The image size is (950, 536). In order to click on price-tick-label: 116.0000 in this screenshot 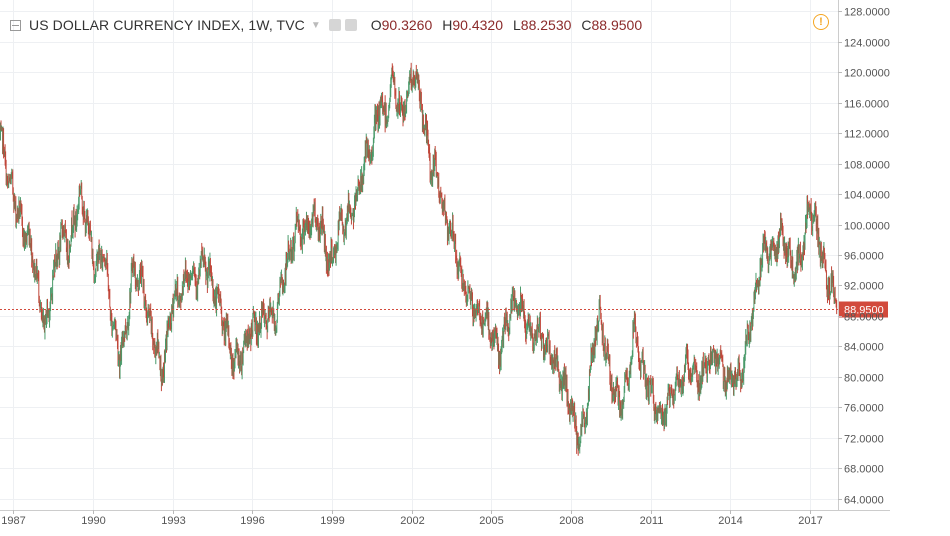, I will do `click(866, 105)`.